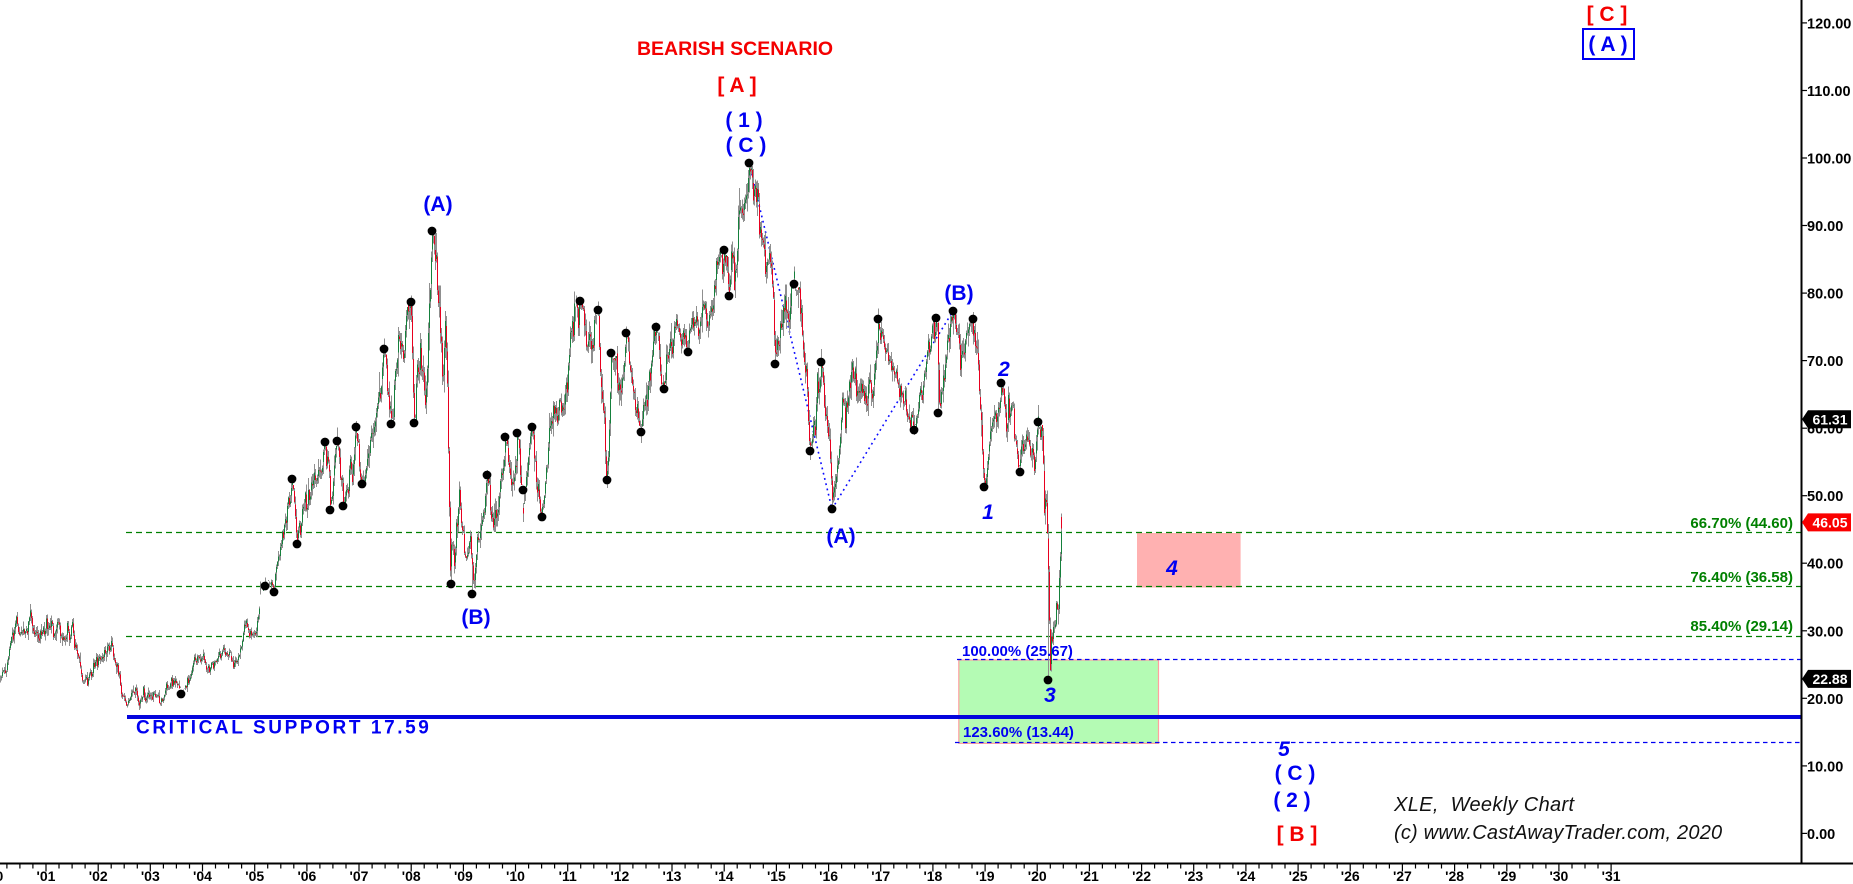 The width and height of the screenshot is (1853, 884). Describe the element at coordinates (306, 876) in the screenshot. I see `svg-text: '06` at that location.